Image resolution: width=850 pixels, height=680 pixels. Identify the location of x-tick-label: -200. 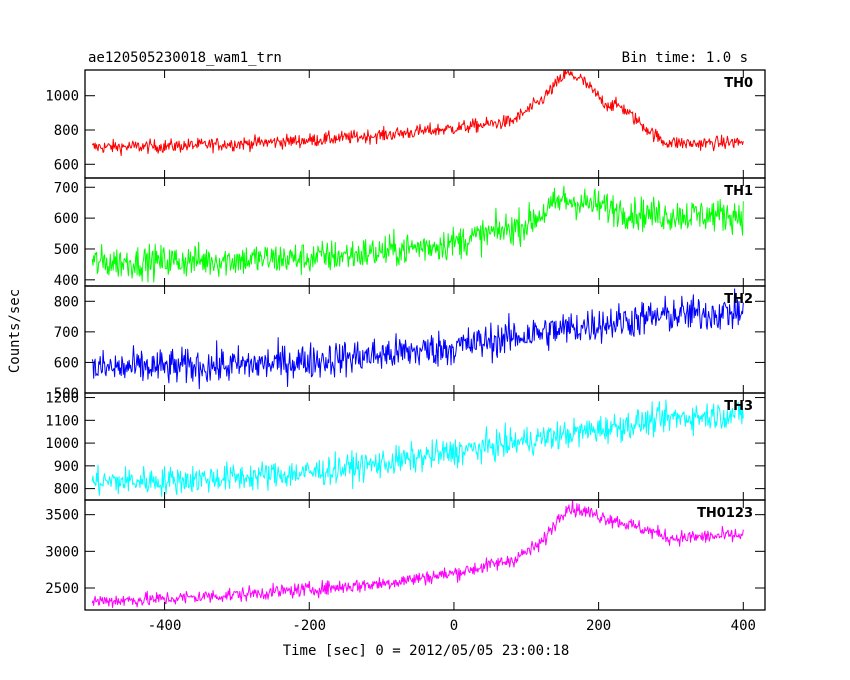
(309, 626).